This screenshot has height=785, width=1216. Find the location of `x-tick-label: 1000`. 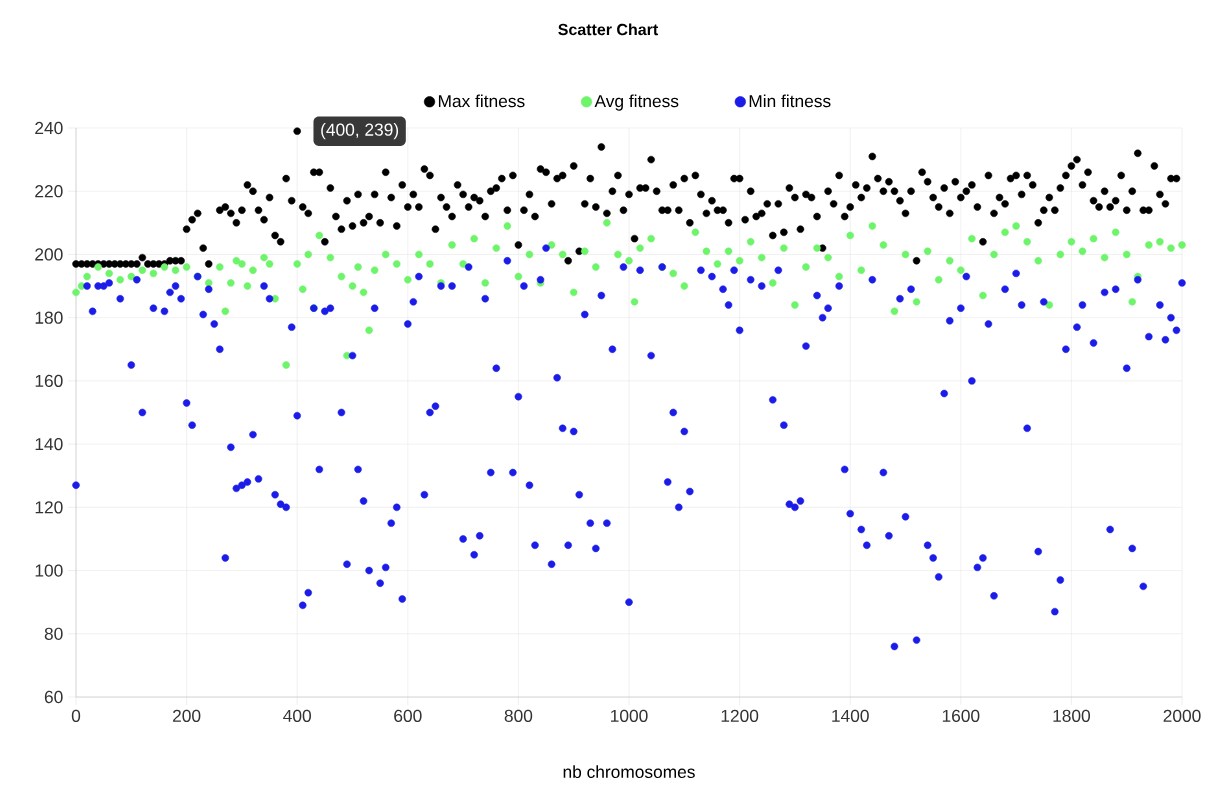

x-tick-label: 1000 is located at coordinates (629, 715).